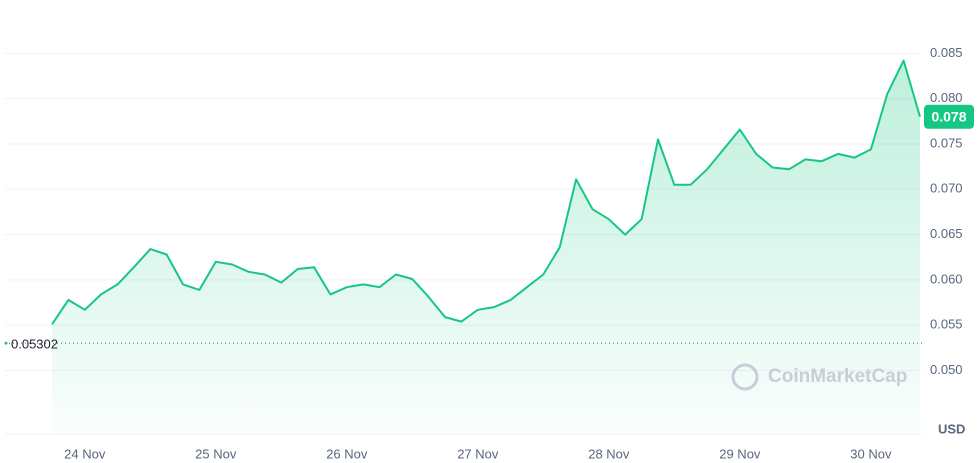 Image resolution: width=980 pixels, height=463 pixels. What do you see at coordinates (946, 142) in the screenshot?
I see `y-tick-label: 0.075` at bounding box center [946, 142].